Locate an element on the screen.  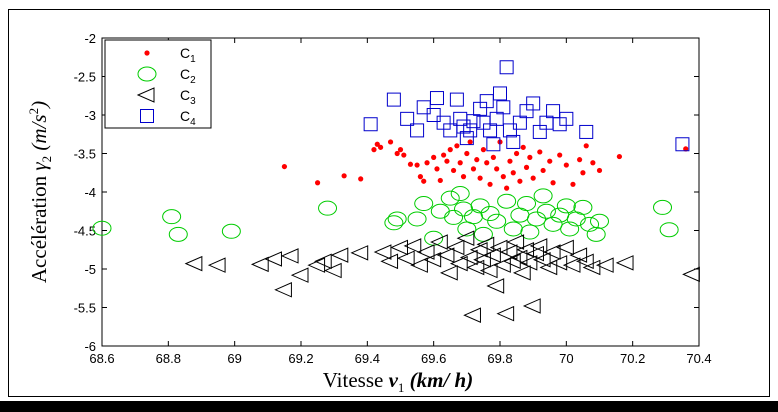
legend-box is located at coordinates (158, 84).